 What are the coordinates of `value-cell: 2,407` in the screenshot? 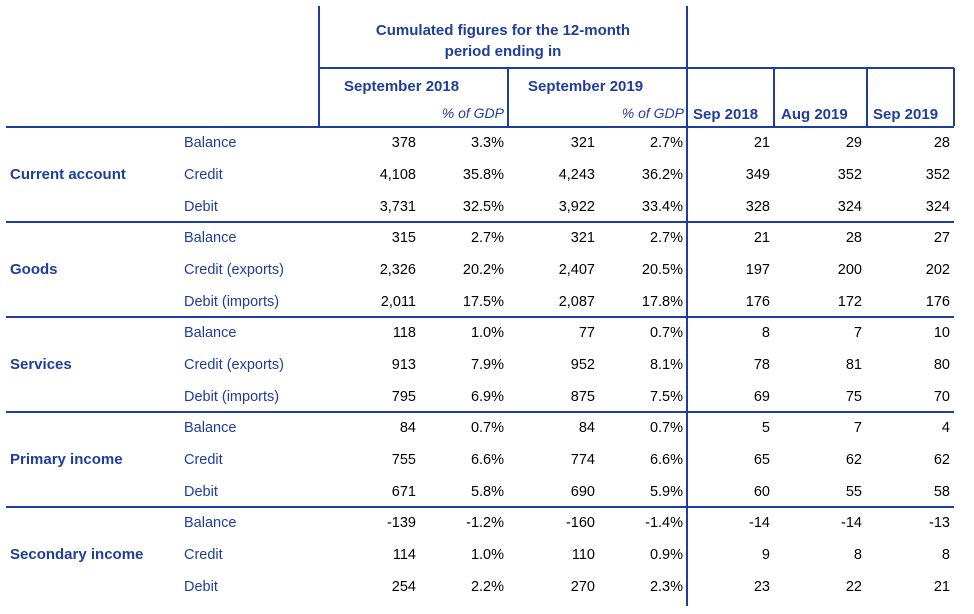 It's located at (576, 270).